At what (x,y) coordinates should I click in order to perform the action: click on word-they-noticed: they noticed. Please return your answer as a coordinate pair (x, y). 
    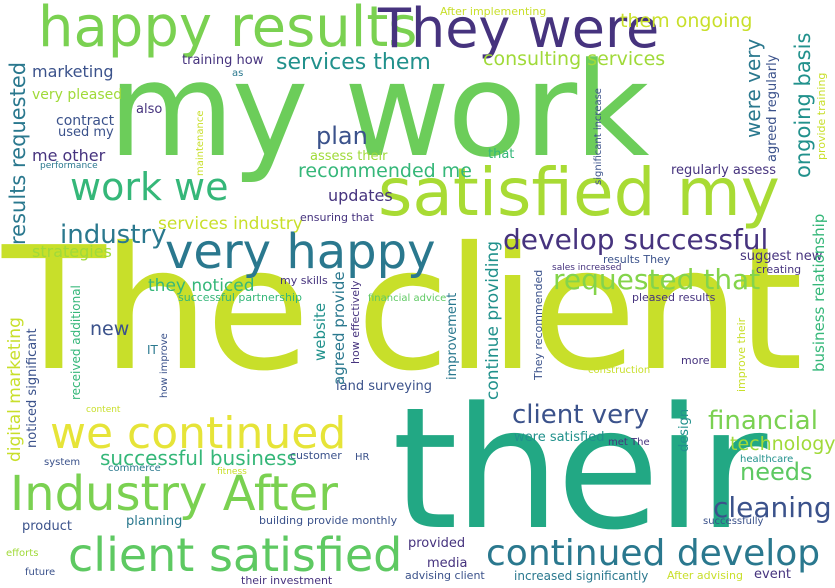
    Looking at the image, I should click on (201, 286).